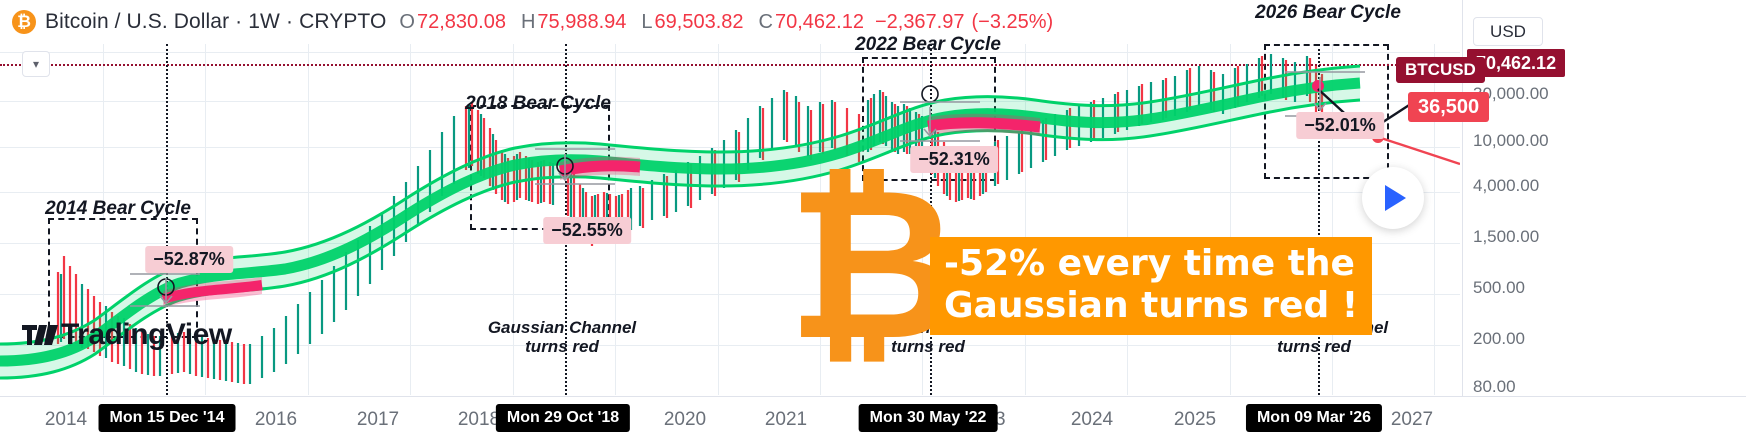 The image size is (1746, 446). Describe the element at coordinates (1393, 198) in the screenshot. I see `play-icon` at that location.